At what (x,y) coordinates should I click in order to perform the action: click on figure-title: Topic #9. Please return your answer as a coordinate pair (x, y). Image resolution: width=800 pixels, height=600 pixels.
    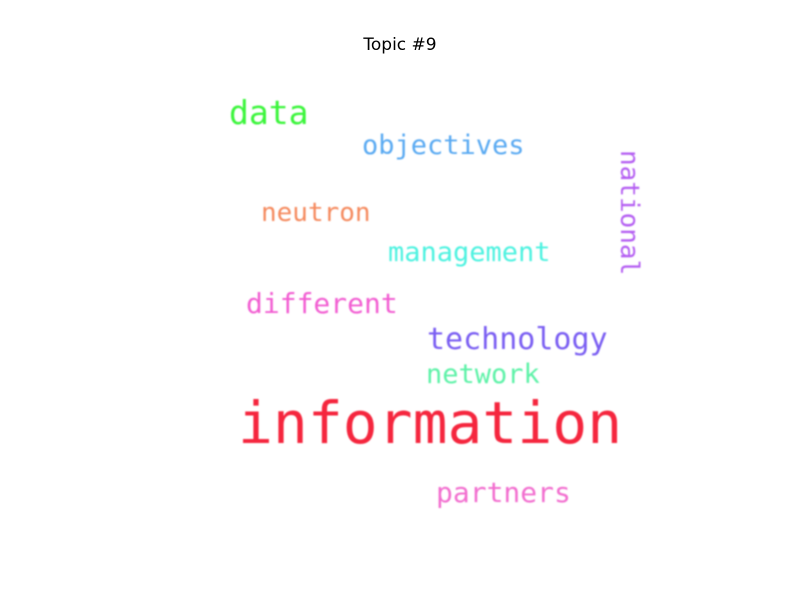
    Looking at the image, I should click on (400, 45).